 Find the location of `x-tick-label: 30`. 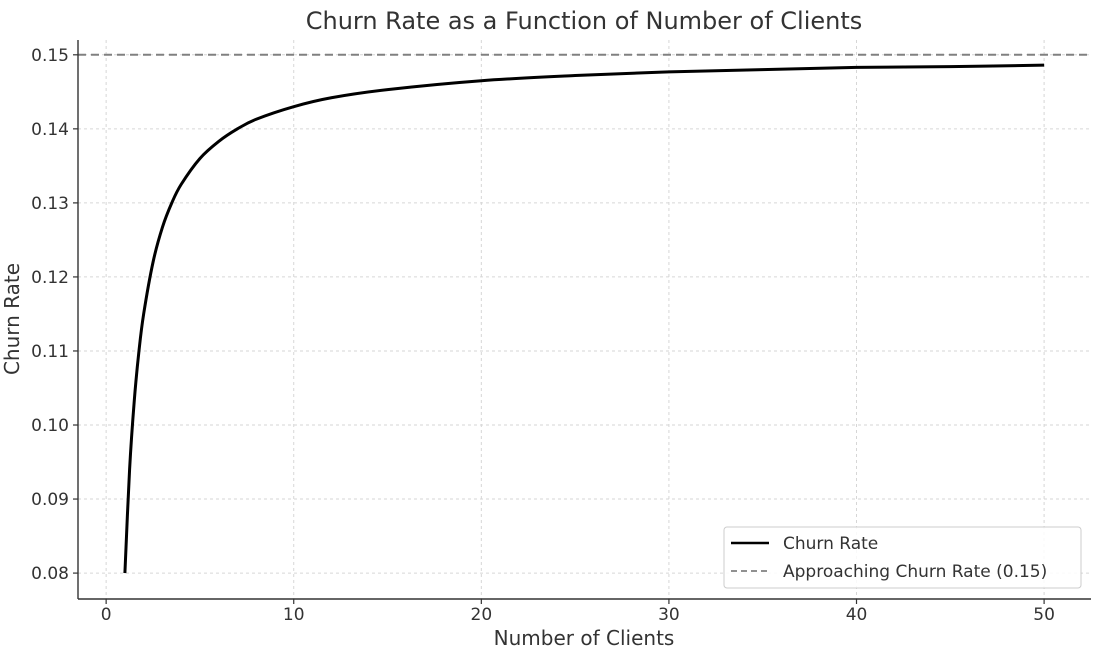

x-tick-label: 30 is located at coordinates (669, 615).